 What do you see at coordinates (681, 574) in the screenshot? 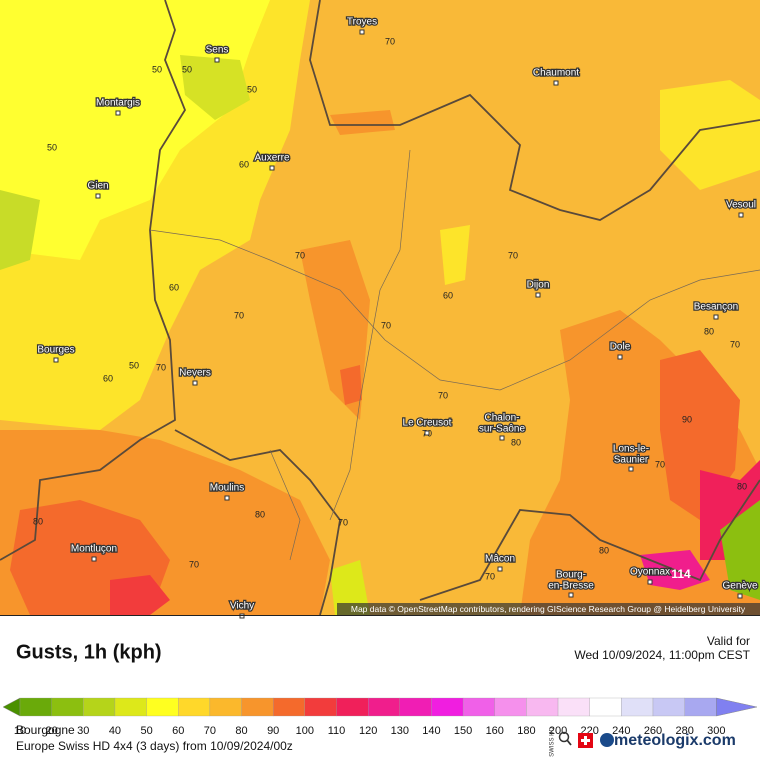
I see `contour-label: 114` at bounding box center [681, 574].